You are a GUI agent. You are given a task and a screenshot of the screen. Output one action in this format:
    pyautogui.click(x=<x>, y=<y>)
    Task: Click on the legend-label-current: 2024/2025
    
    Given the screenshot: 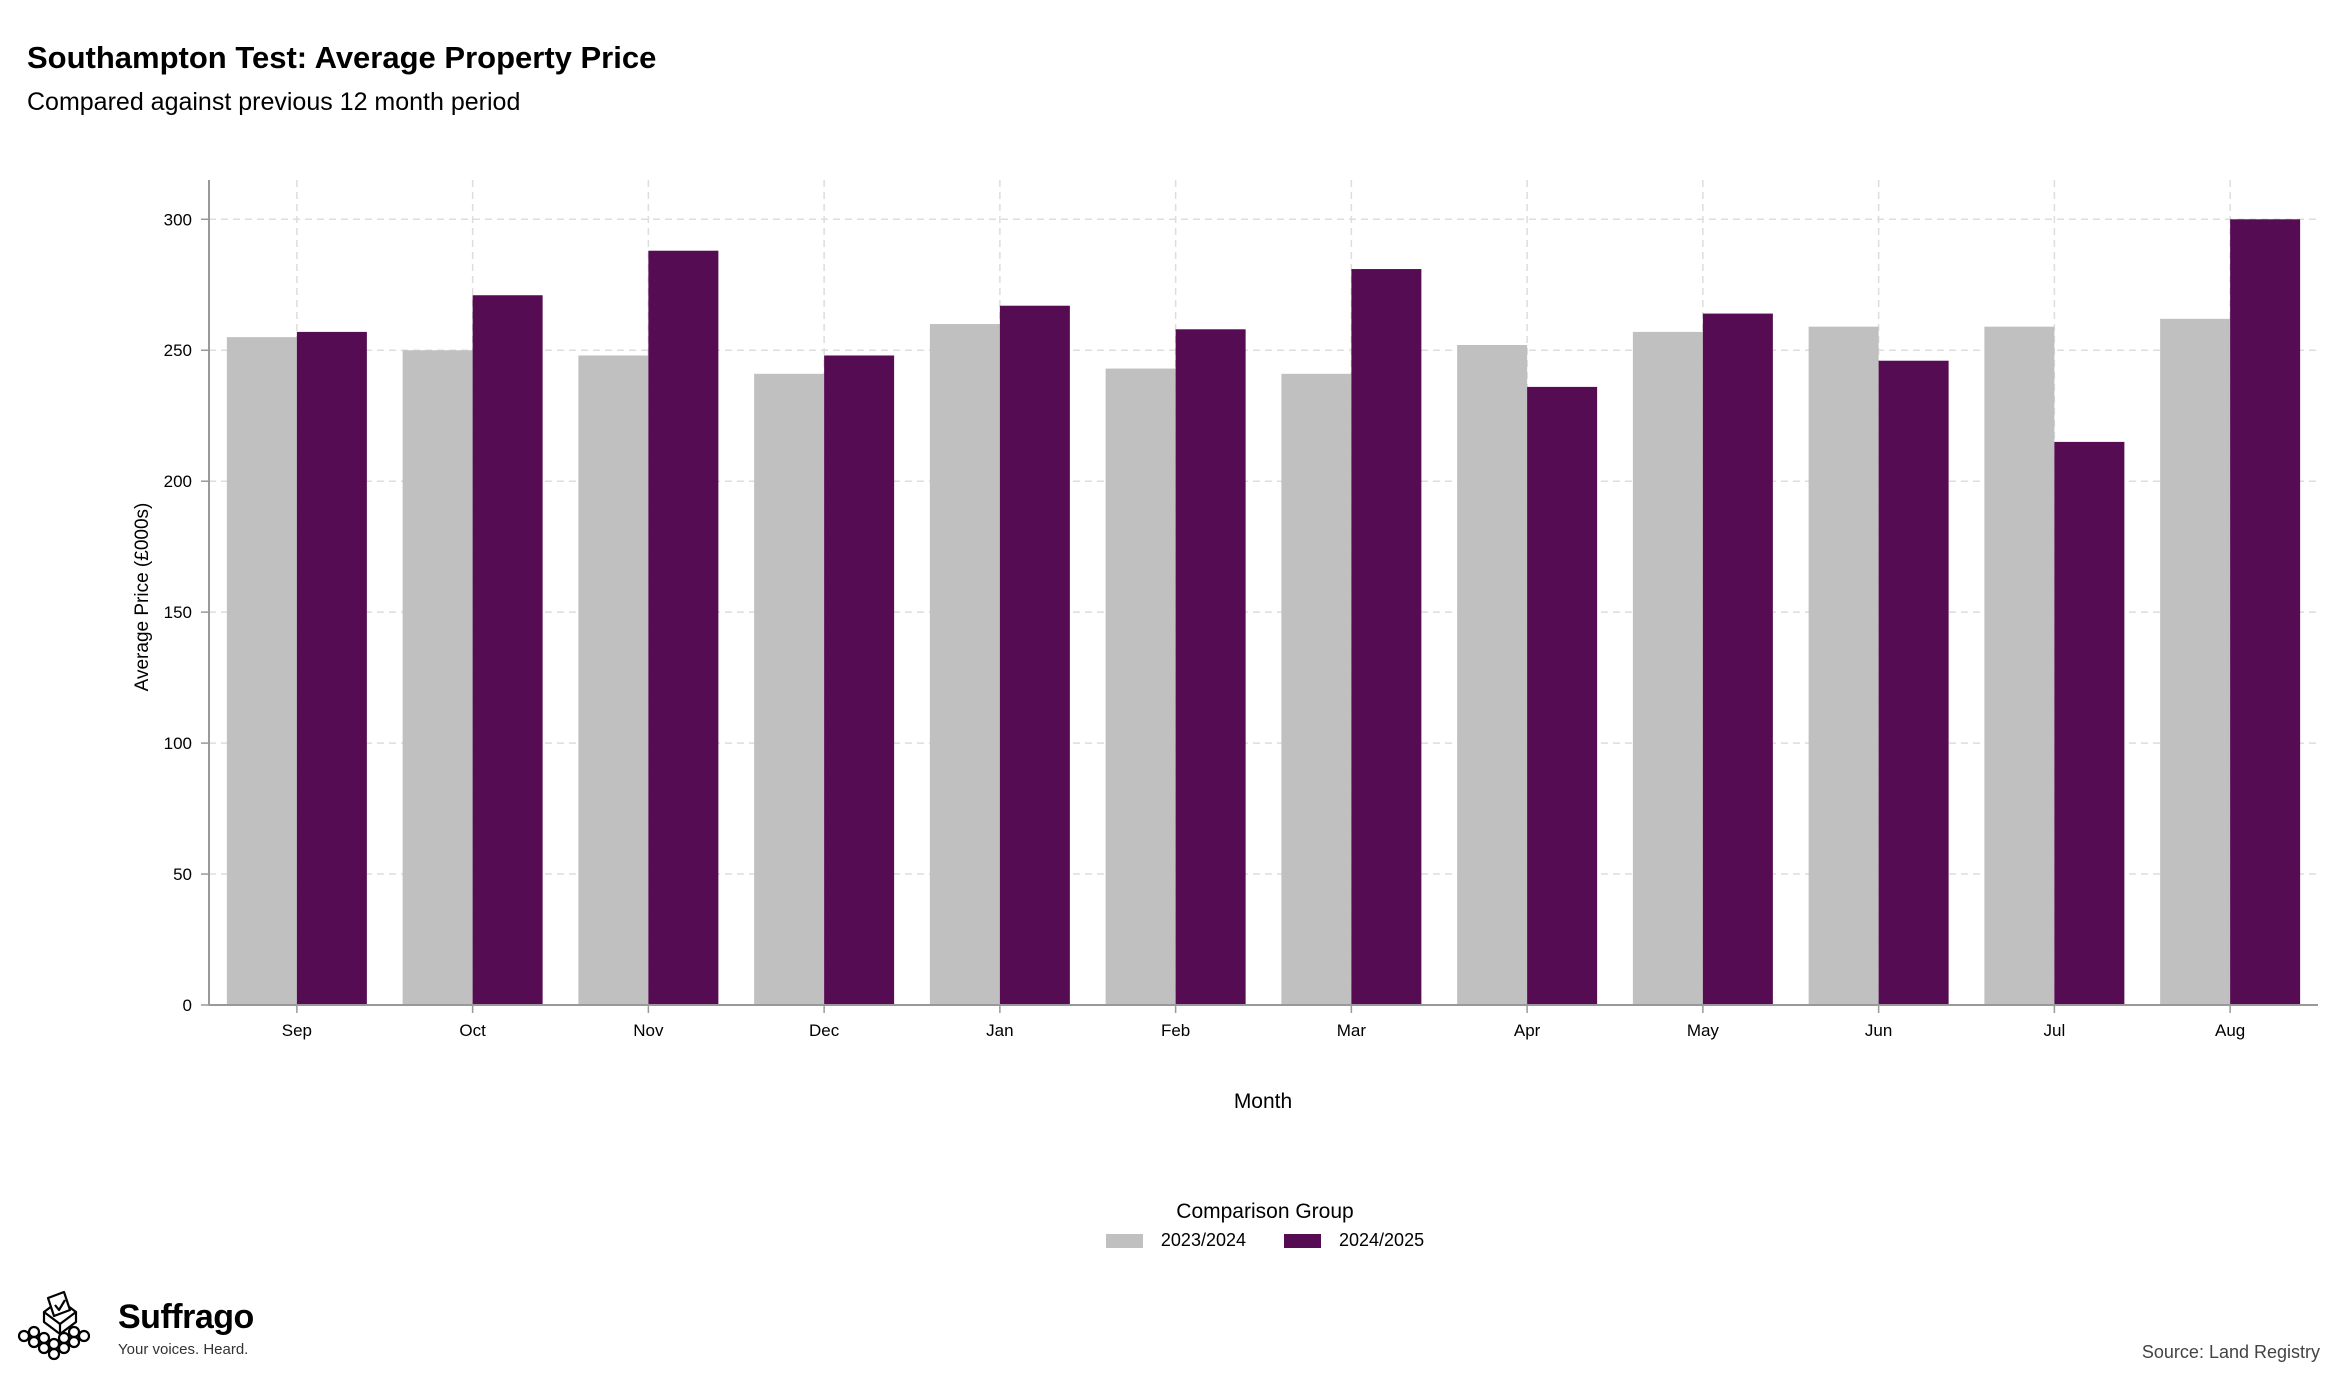 What is the action you would take?
    pyautogui.click(x=1382, y=1240)
    